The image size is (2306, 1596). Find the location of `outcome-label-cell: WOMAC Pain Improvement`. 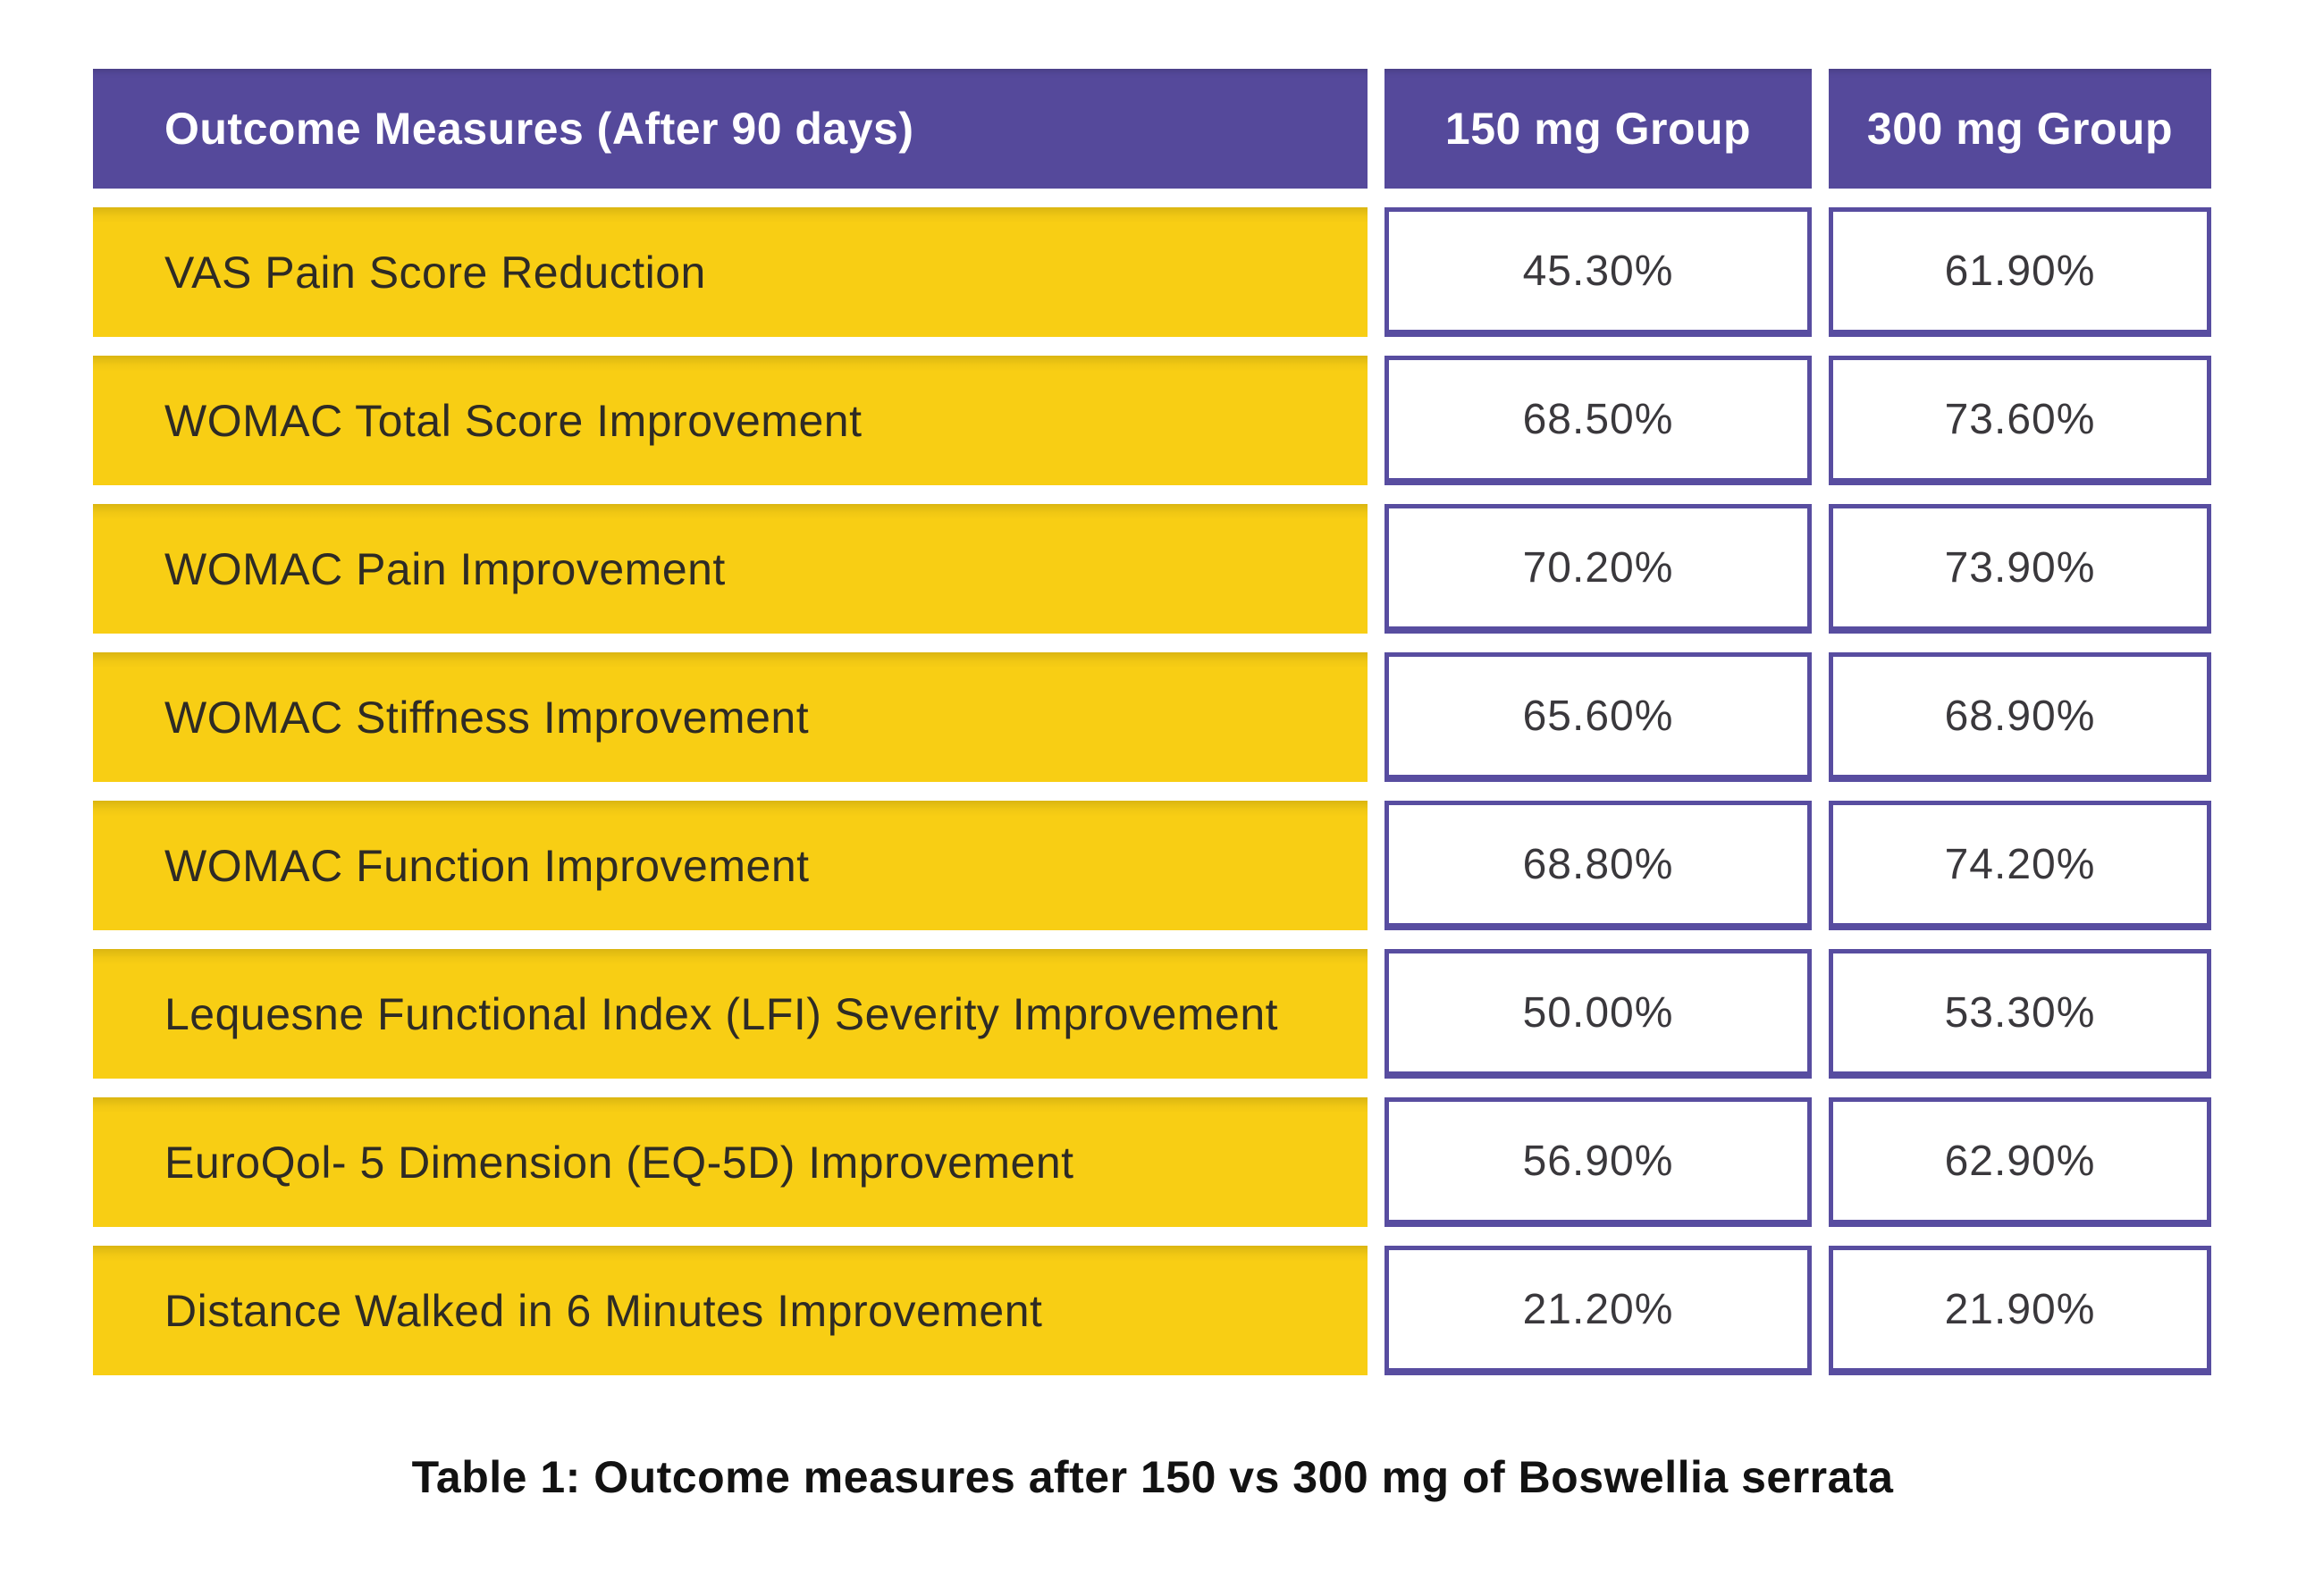

outcome-label-cell: WOMAC Pain Improvement is located at coordinates (730, 569).